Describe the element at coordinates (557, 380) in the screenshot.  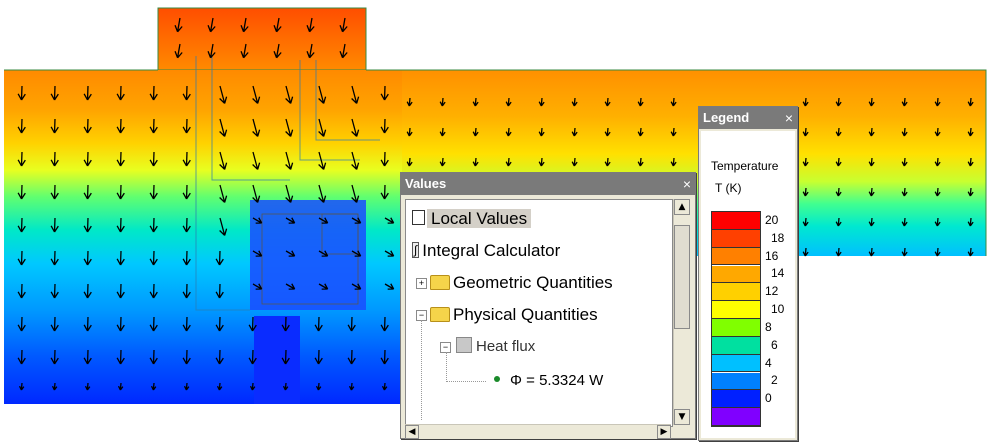
I see `tree-item-label: Φ = 5.3324 W` at that location.